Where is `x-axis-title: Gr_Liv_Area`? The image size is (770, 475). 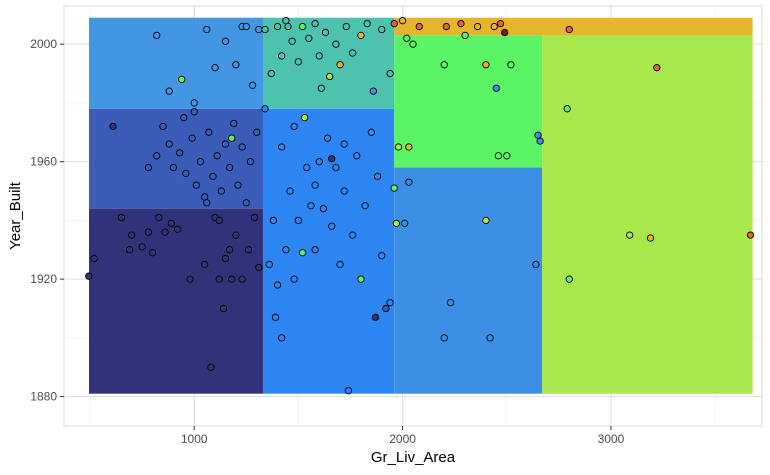 x-axis-title: Gr_Liv_Area is located at coordinates (413, 457).